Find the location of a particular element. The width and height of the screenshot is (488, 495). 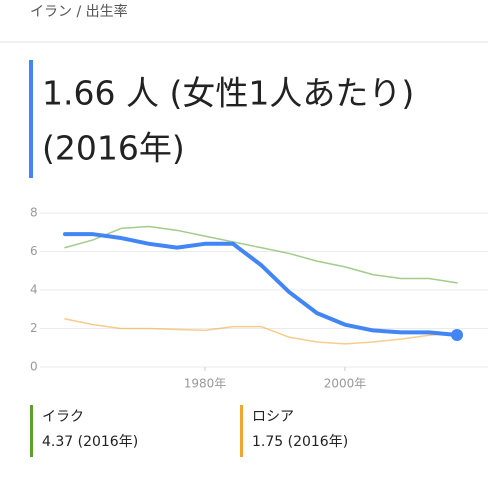

y-tick-label: 2 is located at coordinates (34, 328).